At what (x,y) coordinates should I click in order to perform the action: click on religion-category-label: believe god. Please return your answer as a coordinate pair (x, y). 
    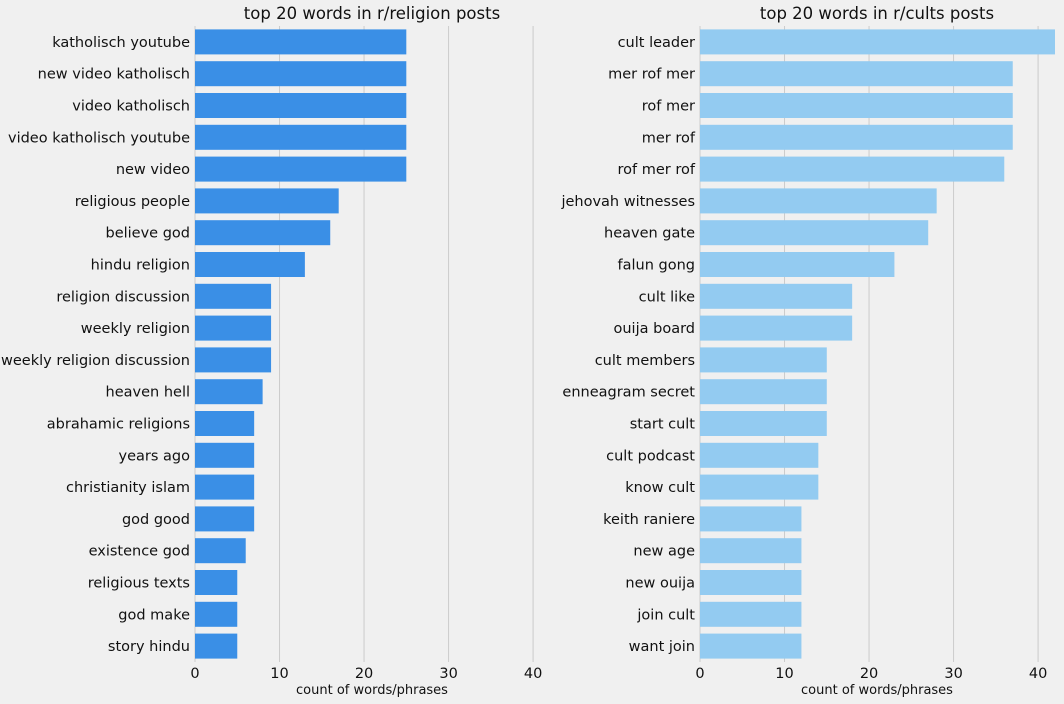
    Looking at the image, I should click on (148, 234).